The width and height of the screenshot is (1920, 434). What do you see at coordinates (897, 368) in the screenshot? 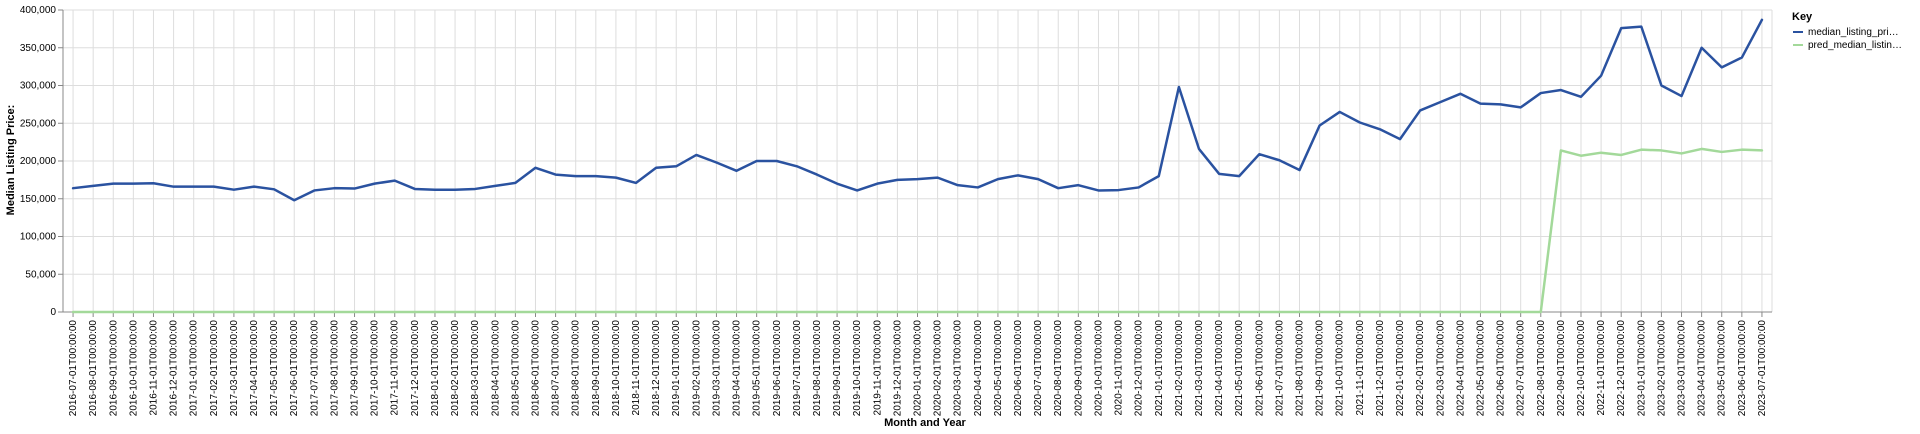
I see `x-tick-label: 2019-12-01T00:00:00` at bounding box center [897, 368].